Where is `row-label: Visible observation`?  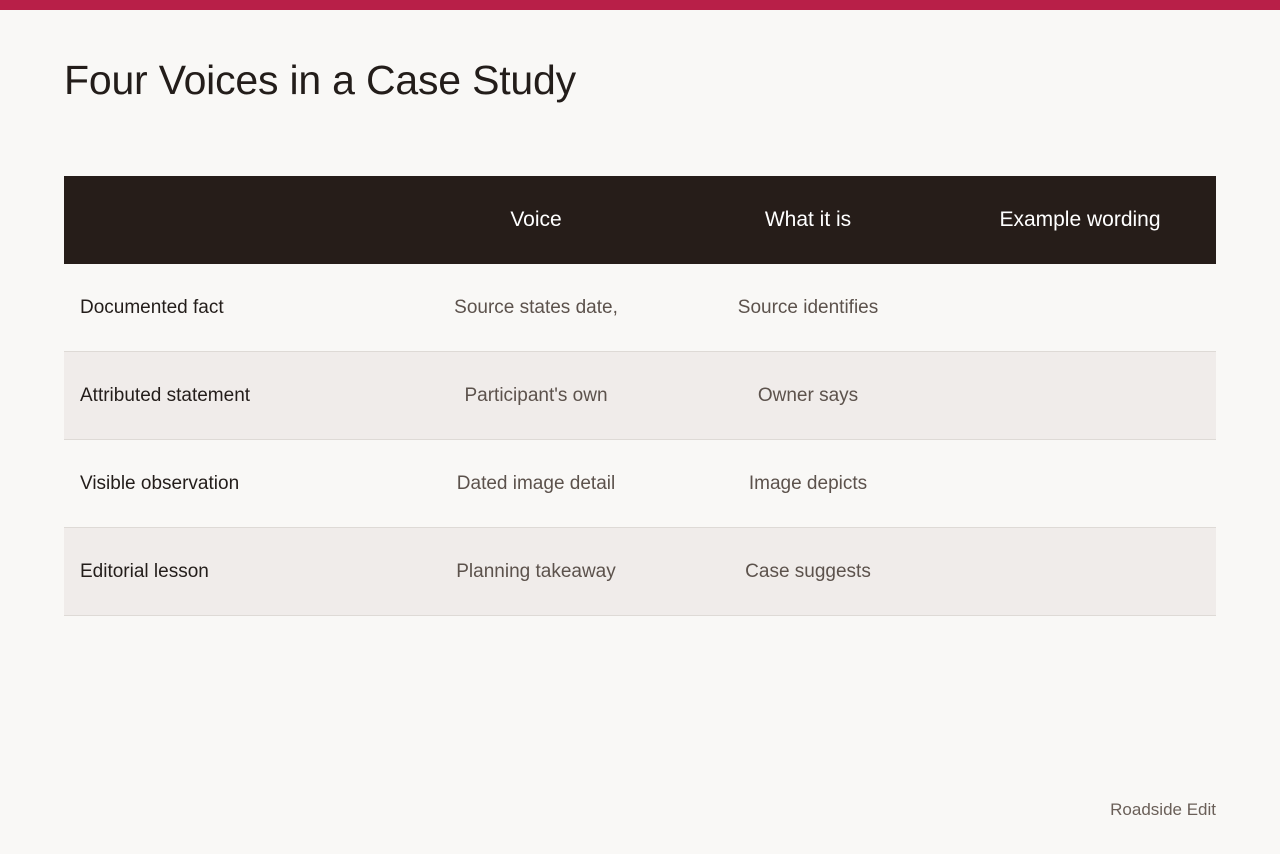 row-label: Visible observation is located at coordinates (160, 483).